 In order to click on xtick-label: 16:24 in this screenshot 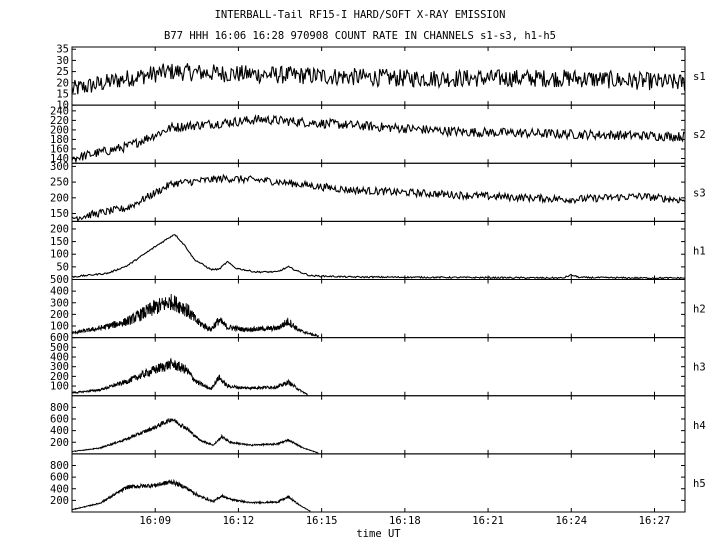, I will do `click(571, 521)`.